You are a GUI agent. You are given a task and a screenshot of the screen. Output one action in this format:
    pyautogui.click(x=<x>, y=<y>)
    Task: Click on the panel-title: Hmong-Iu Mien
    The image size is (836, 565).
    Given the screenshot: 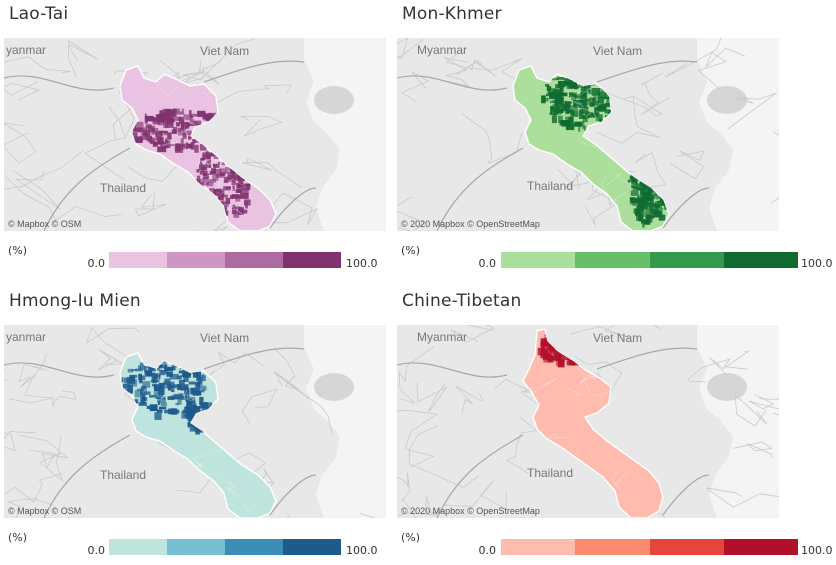 What is the action you would take?
    pyautogui.click(x=75, y=301)
    